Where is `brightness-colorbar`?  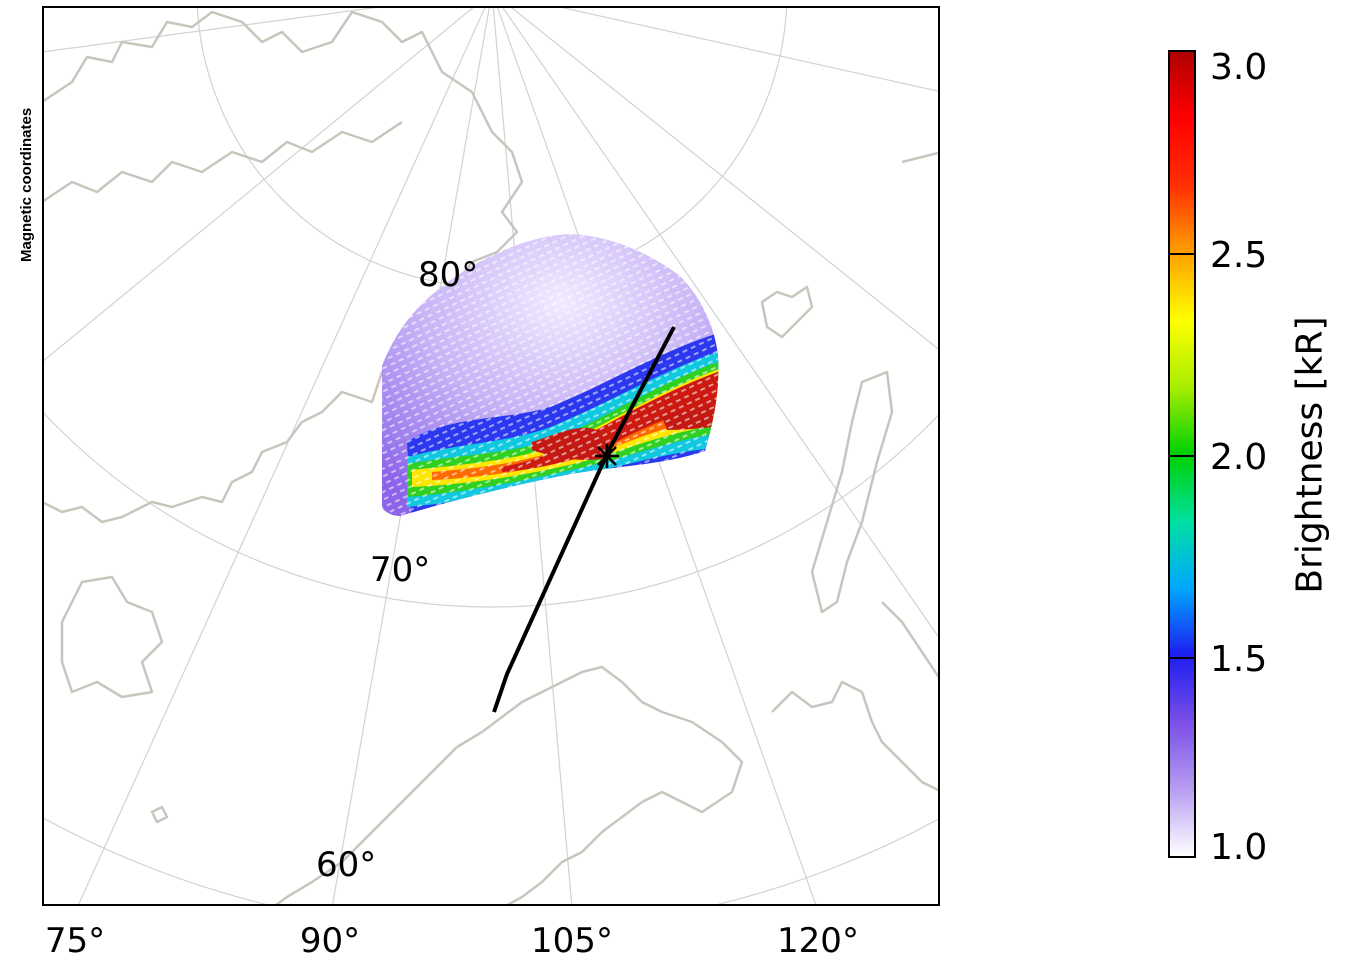
brightness-colorbar is located at coordinates (1182, 454).